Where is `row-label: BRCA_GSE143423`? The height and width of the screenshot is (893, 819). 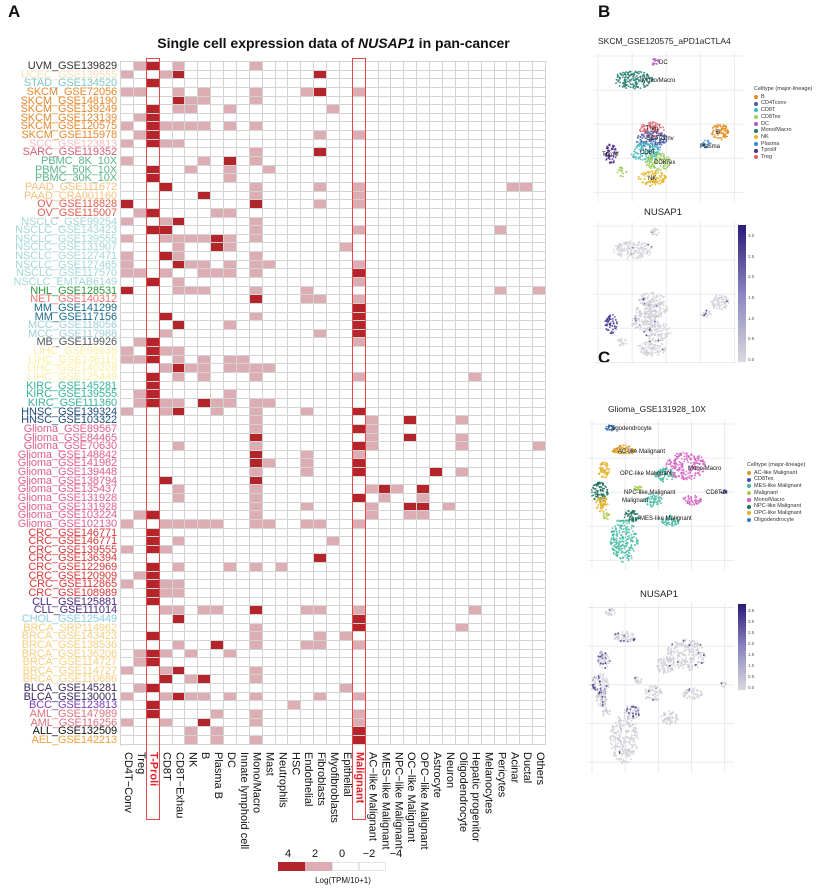 row-label: BRCA_GSE143423 is located at coordinates (69, 636).